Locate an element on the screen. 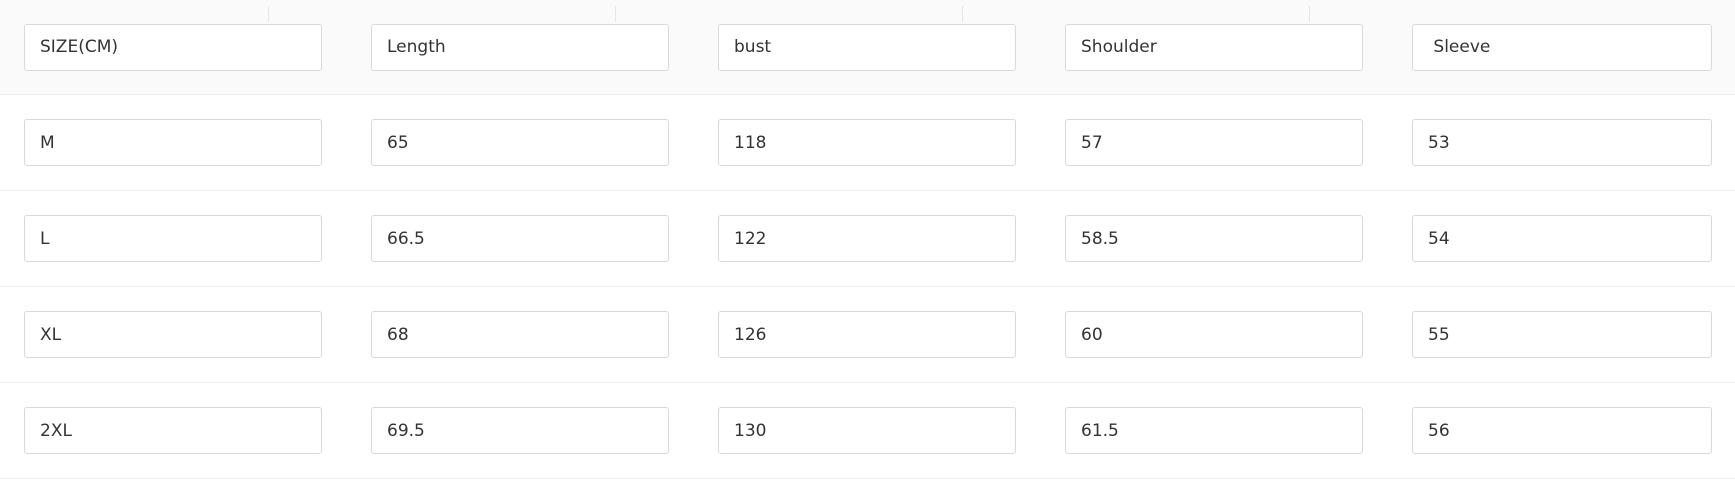  table-cell: 126 is located at coordinates (867, 334).